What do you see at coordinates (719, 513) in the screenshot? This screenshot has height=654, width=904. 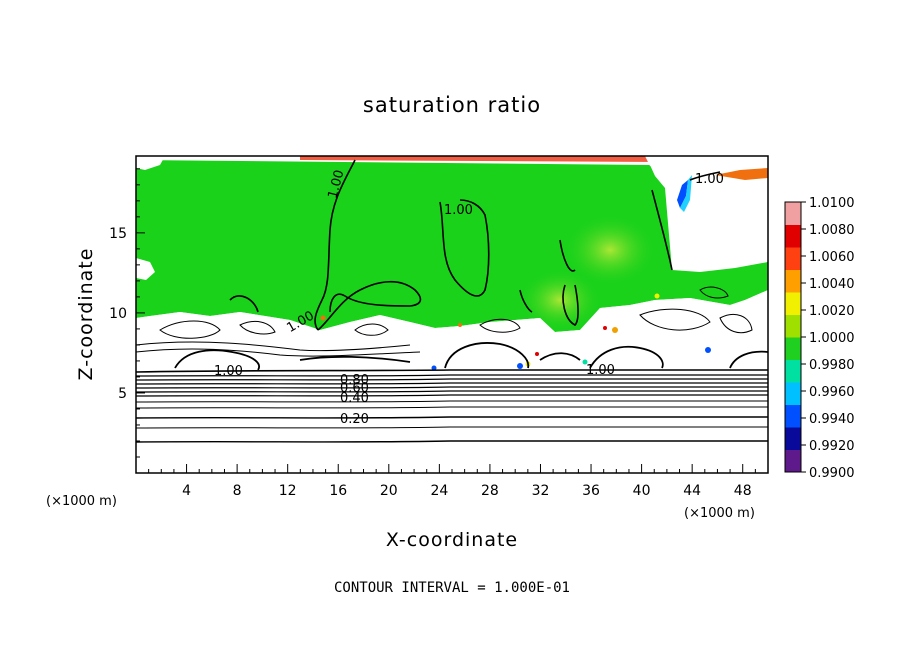 I see `x-unit-label-right: (×1000 m)` at bounding box center [719, 513].